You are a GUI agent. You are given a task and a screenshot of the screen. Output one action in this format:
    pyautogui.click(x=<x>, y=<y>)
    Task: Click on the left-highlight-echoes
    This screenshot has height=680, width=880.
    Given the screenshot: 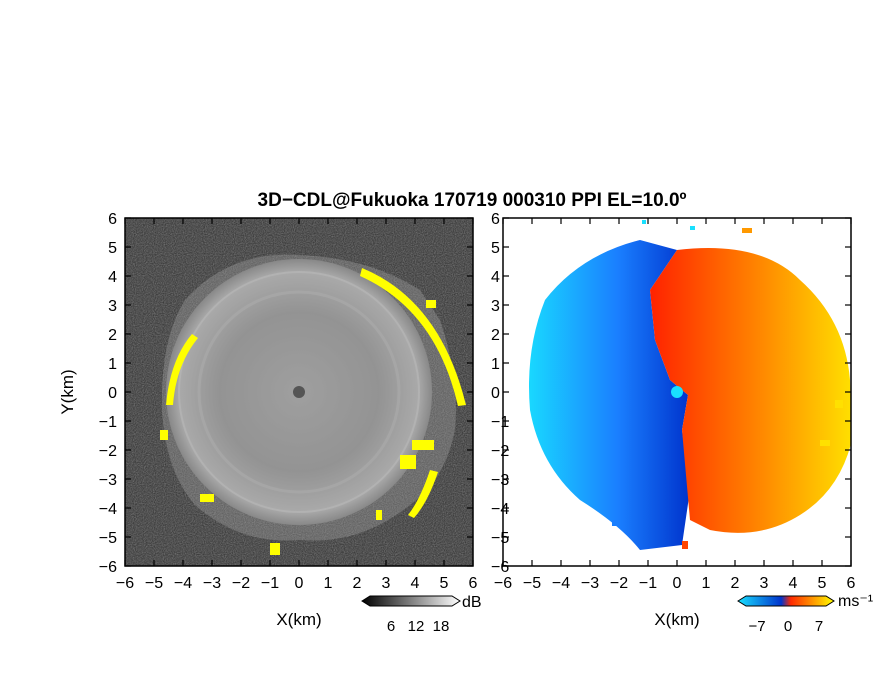 What is the action you would take?
    pyautogui.click(x=313, y=411)
    